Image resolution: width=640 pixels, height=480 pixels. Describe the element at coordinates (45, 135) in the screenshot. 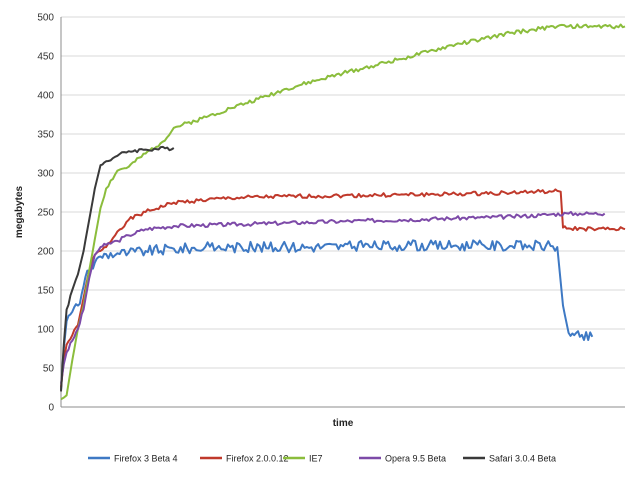

I see `y-tick-label: 350` at that location.